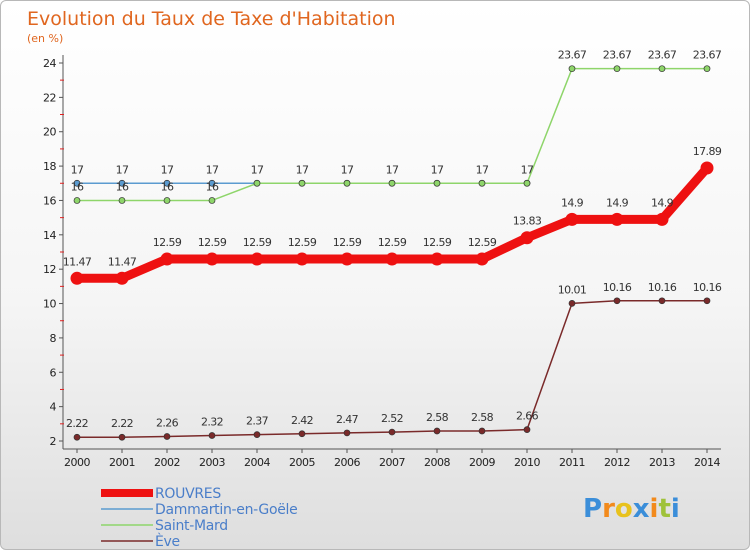  Describe the element at coordinates (53, 372) in the screenshot. I see `y-tick-label: 6` at that location.